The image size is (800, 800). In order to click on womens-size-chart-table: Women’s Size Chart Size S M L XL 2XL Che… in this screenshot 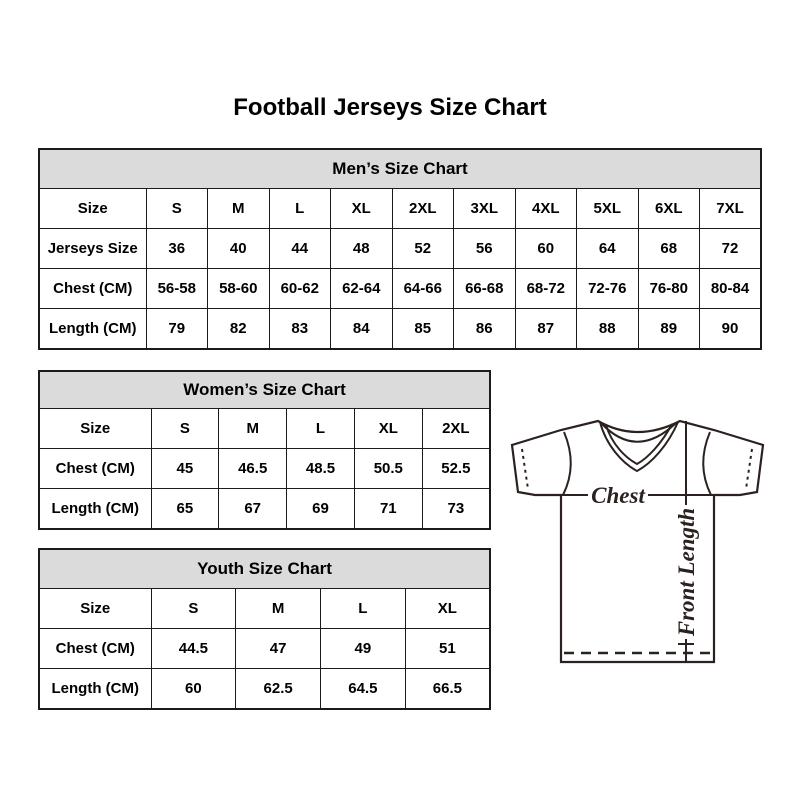, I will do `click(264, 450)`.